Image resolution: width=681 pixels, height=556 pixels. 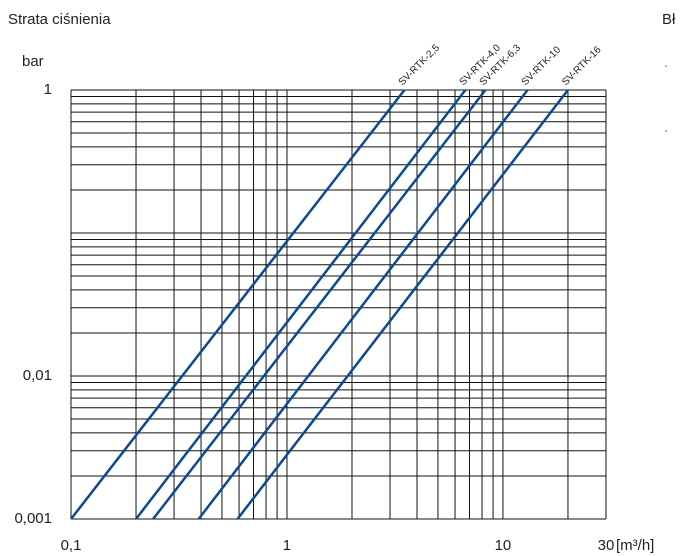 I want to click on chart-title: Strata ciśnienia, so click(x=59, y=19).